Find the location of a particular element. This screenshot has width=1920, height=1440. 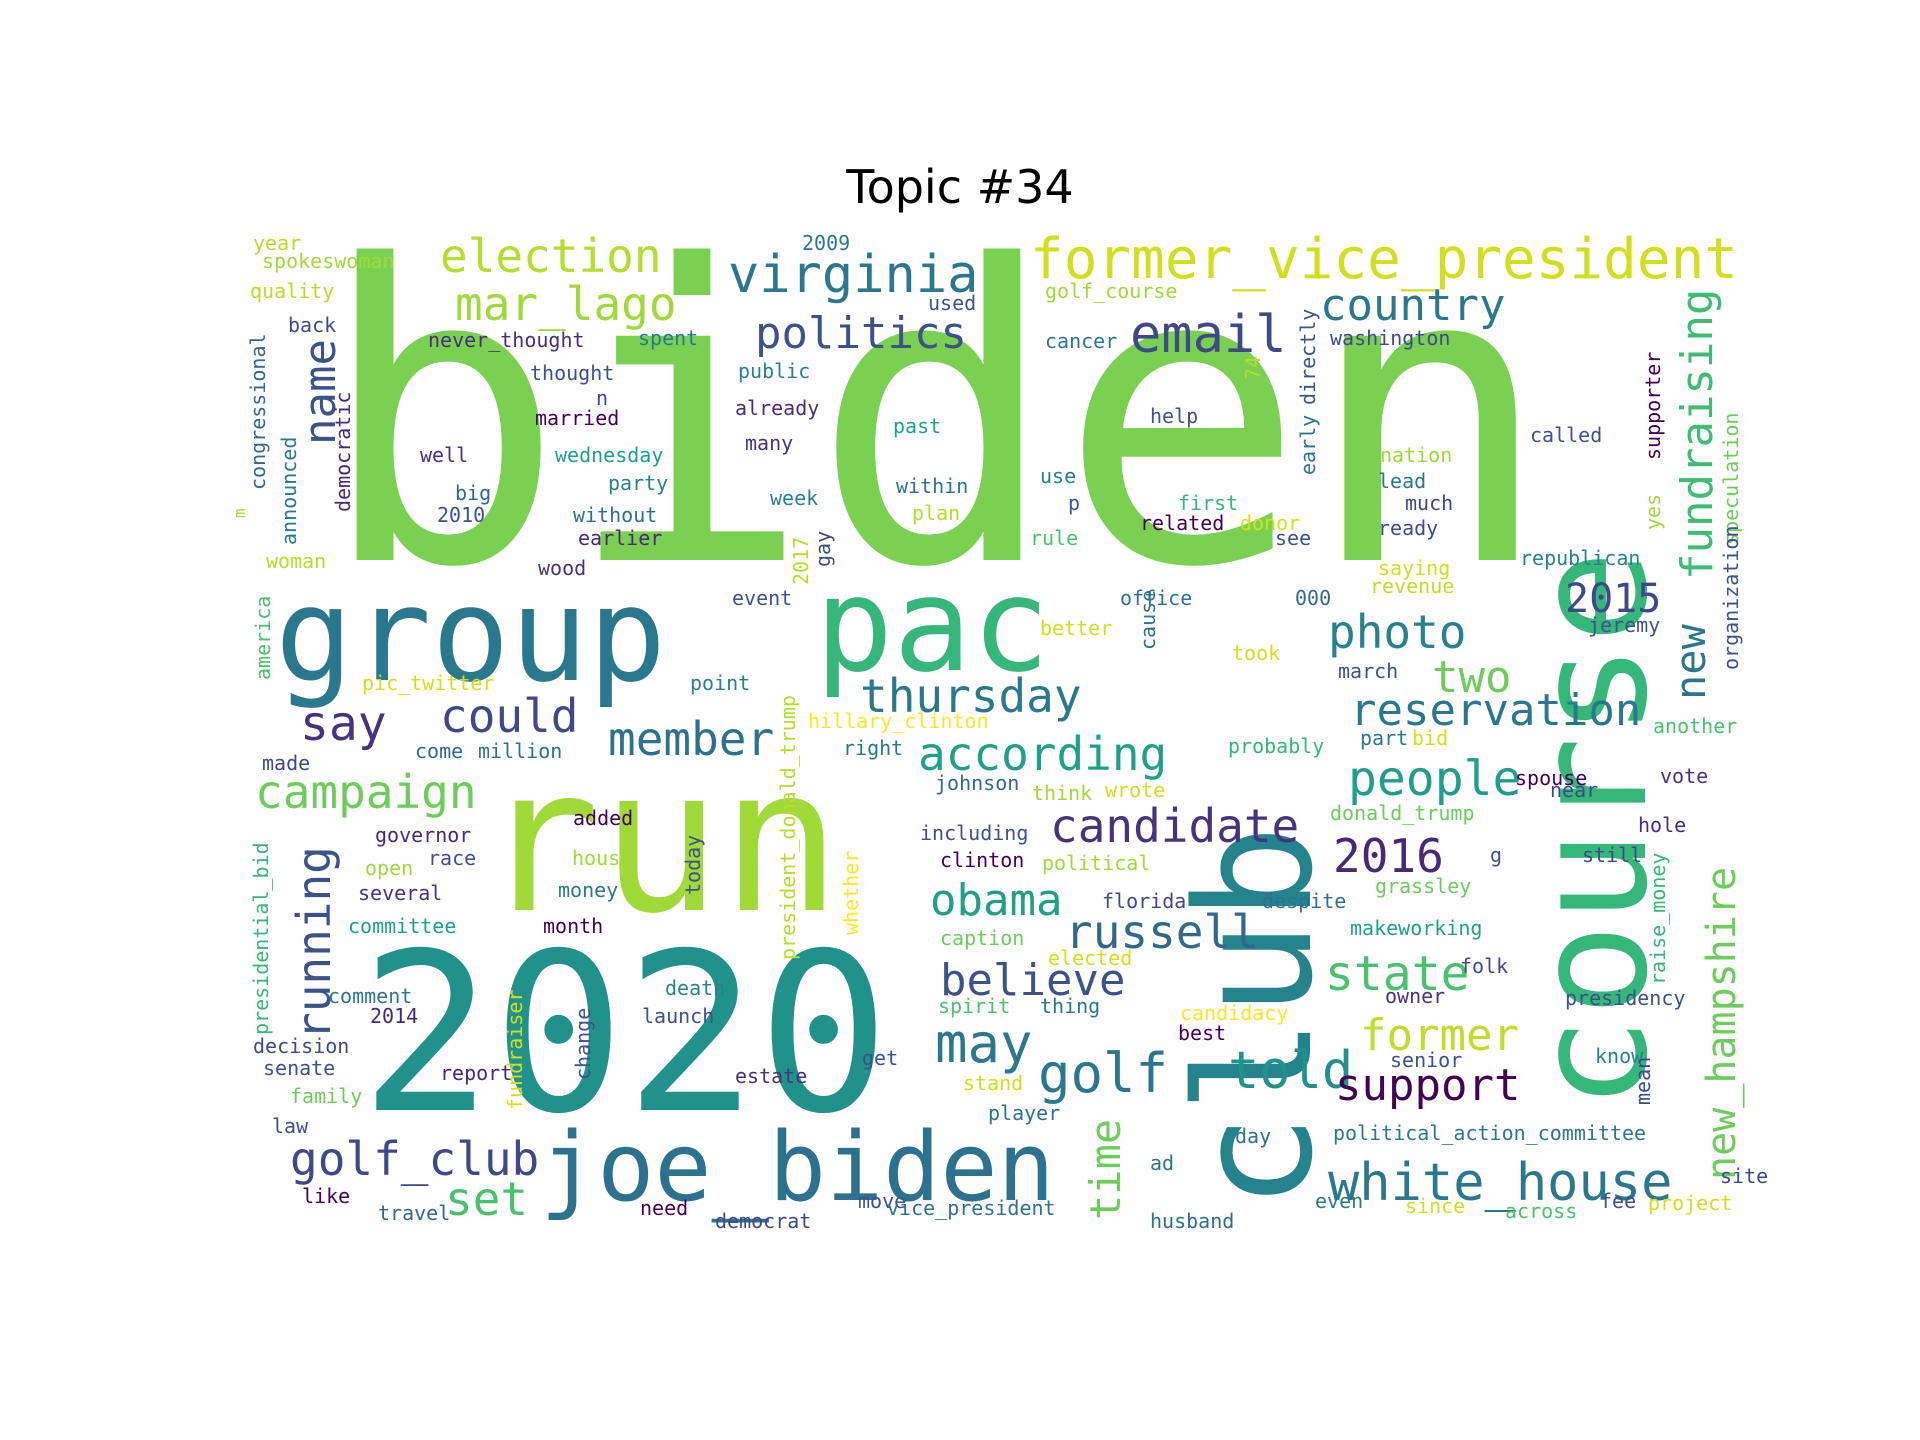

word-first: first is located at coordinates (1208, 503).